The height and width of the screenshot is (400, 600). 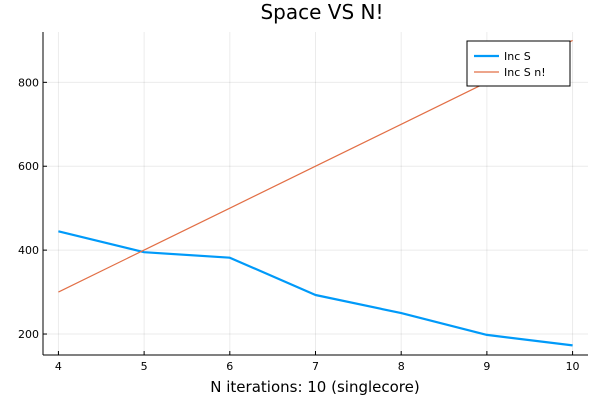 What do you see at coordinates (28, 166) in the screenshot?
I see `y-tick-label: 600` at bounding box center [28, 166].